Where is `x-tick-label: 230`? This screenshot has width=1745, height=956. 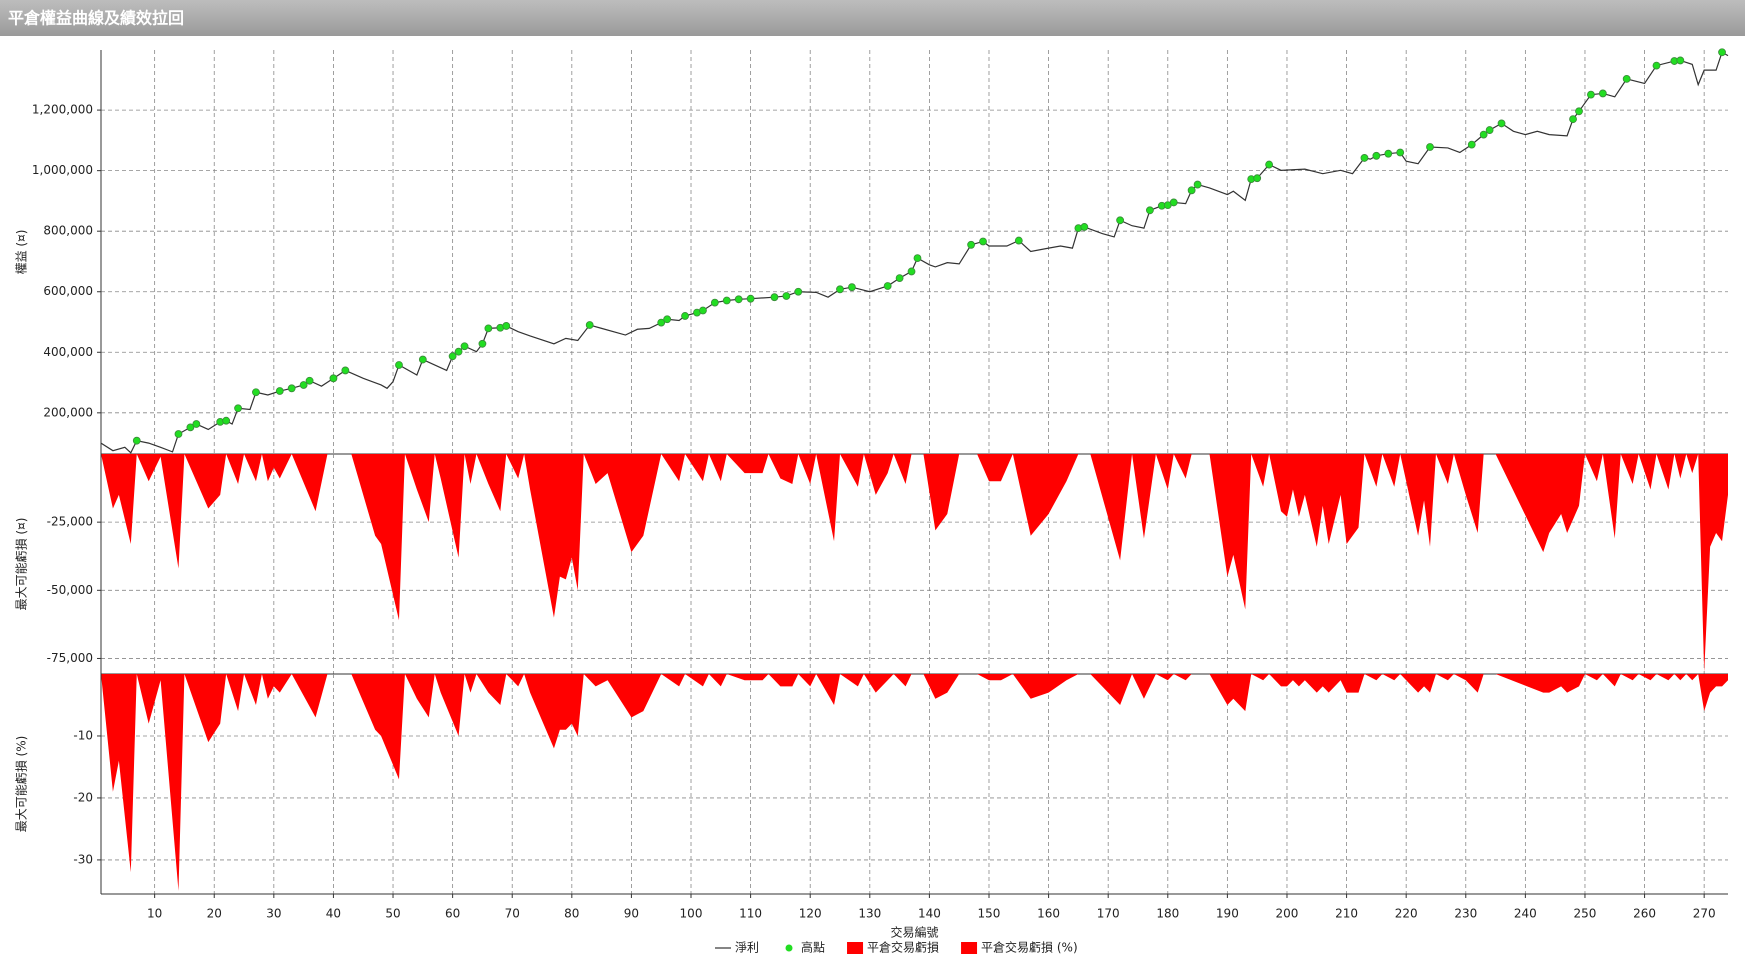 x-tick-label: 230 is located at coordinates (1465, 914).